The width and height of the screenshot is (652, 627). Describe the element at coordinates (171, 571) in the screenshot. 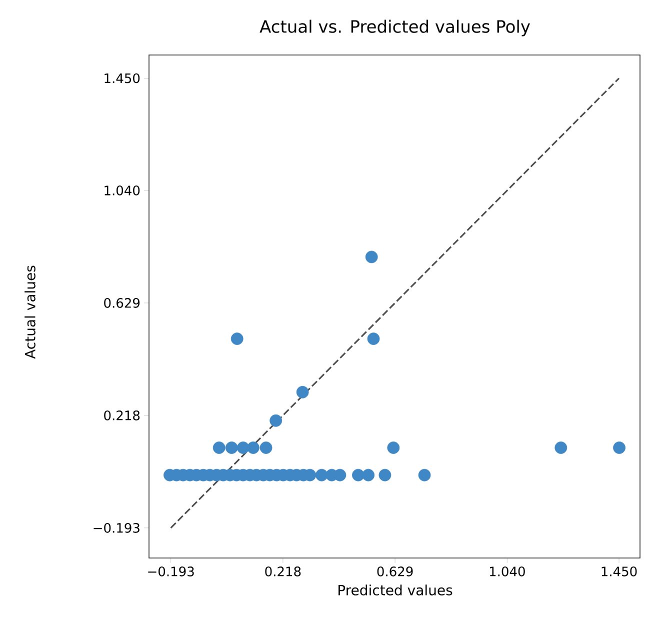

I see `x-tick-label: −0.193` at that location.